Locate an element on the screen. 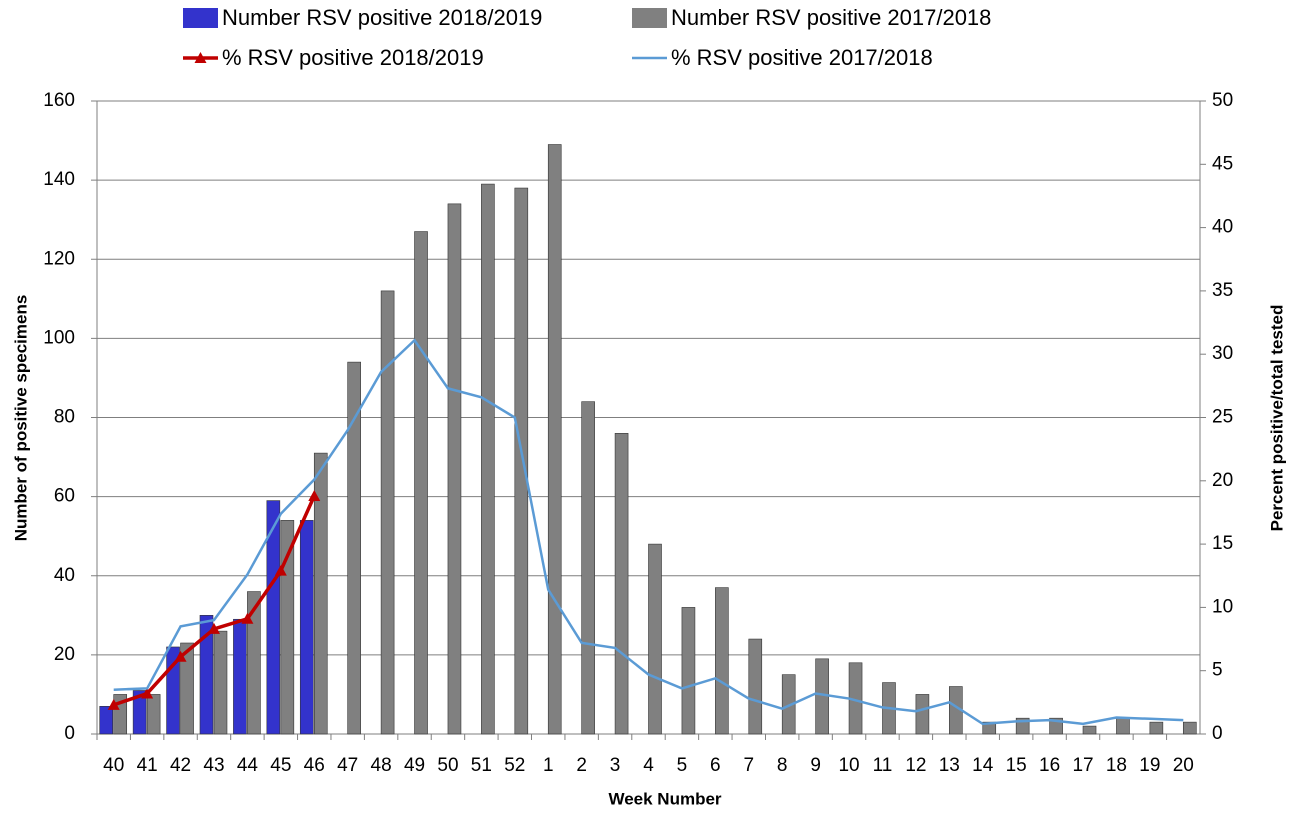 This screenshot has width=1299, height=819. x-tick-label: 50 is located at coordinates (447, 765).